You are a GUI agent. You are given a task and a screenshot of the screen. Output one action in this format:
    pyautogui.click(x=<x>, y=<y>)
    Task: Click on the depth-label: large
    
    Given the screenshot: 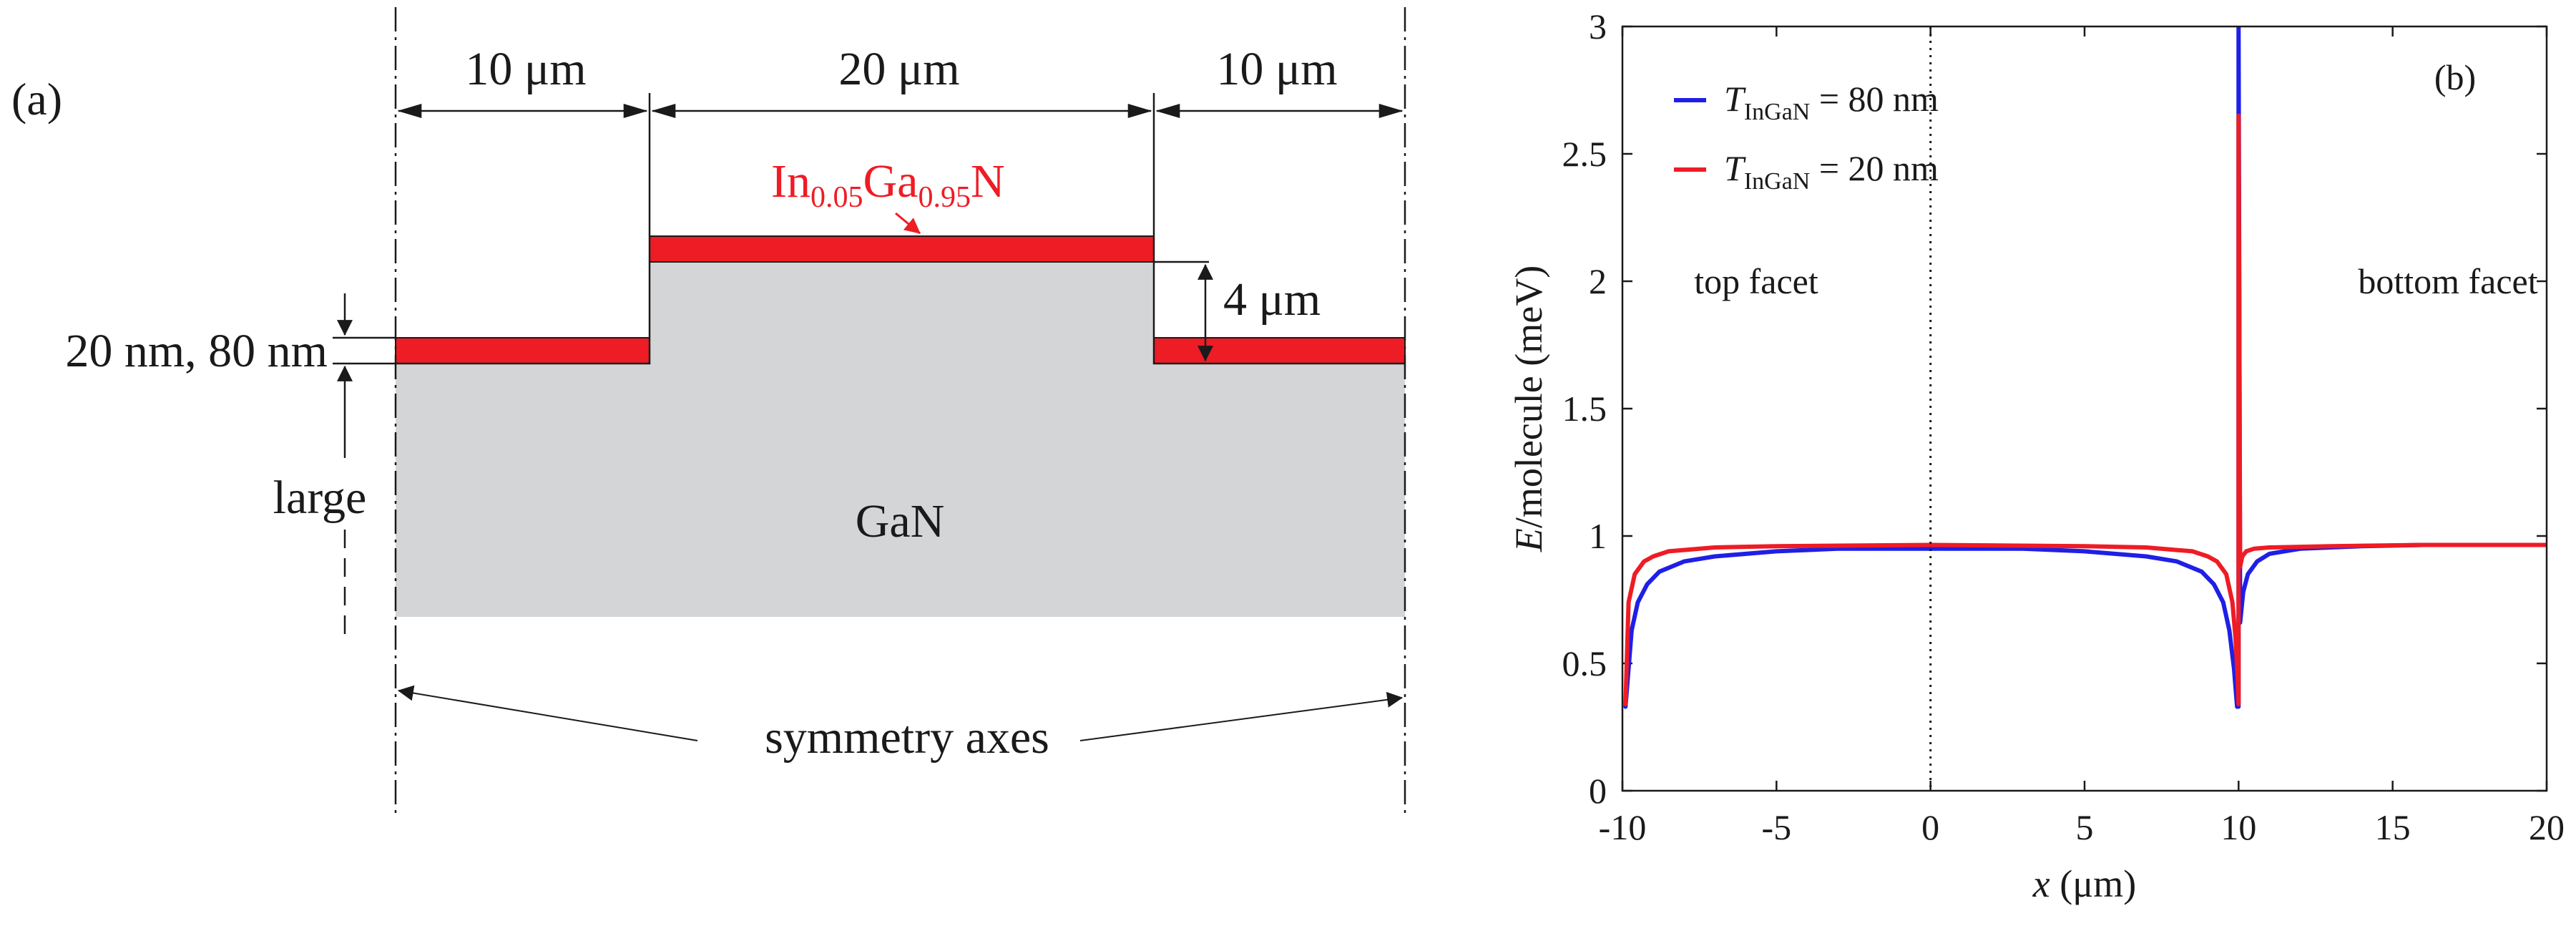 What is the action you would take?
    pyautogui.click(x=320, y=498)
    